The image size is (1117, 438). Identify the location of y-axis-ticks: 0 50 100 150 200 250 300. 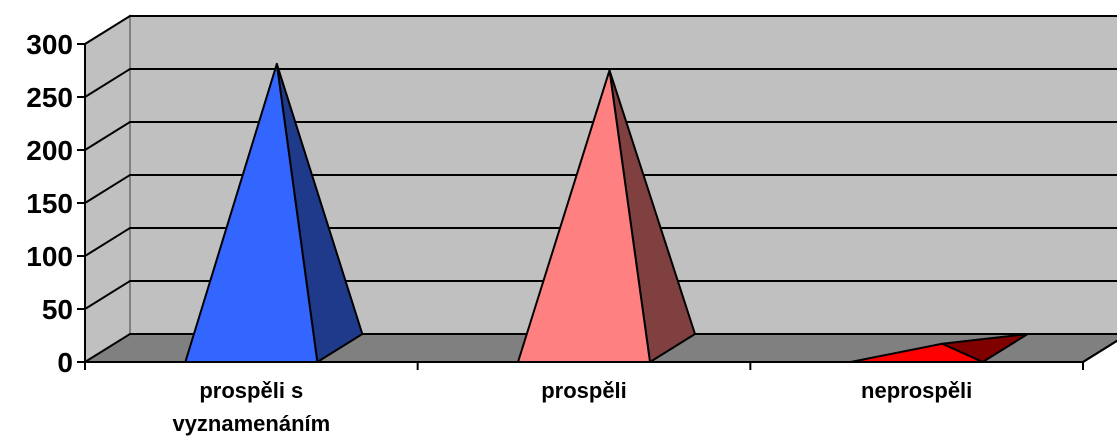
(49, 203).